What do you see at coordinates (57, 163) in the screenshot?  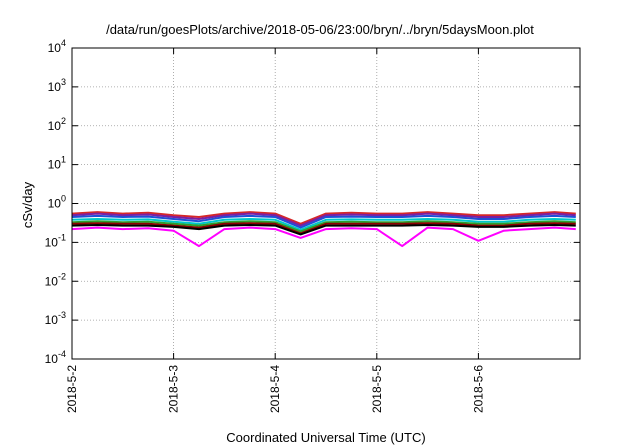 I see `y-tick-label: 10¹` at bounding box center [57, 163].